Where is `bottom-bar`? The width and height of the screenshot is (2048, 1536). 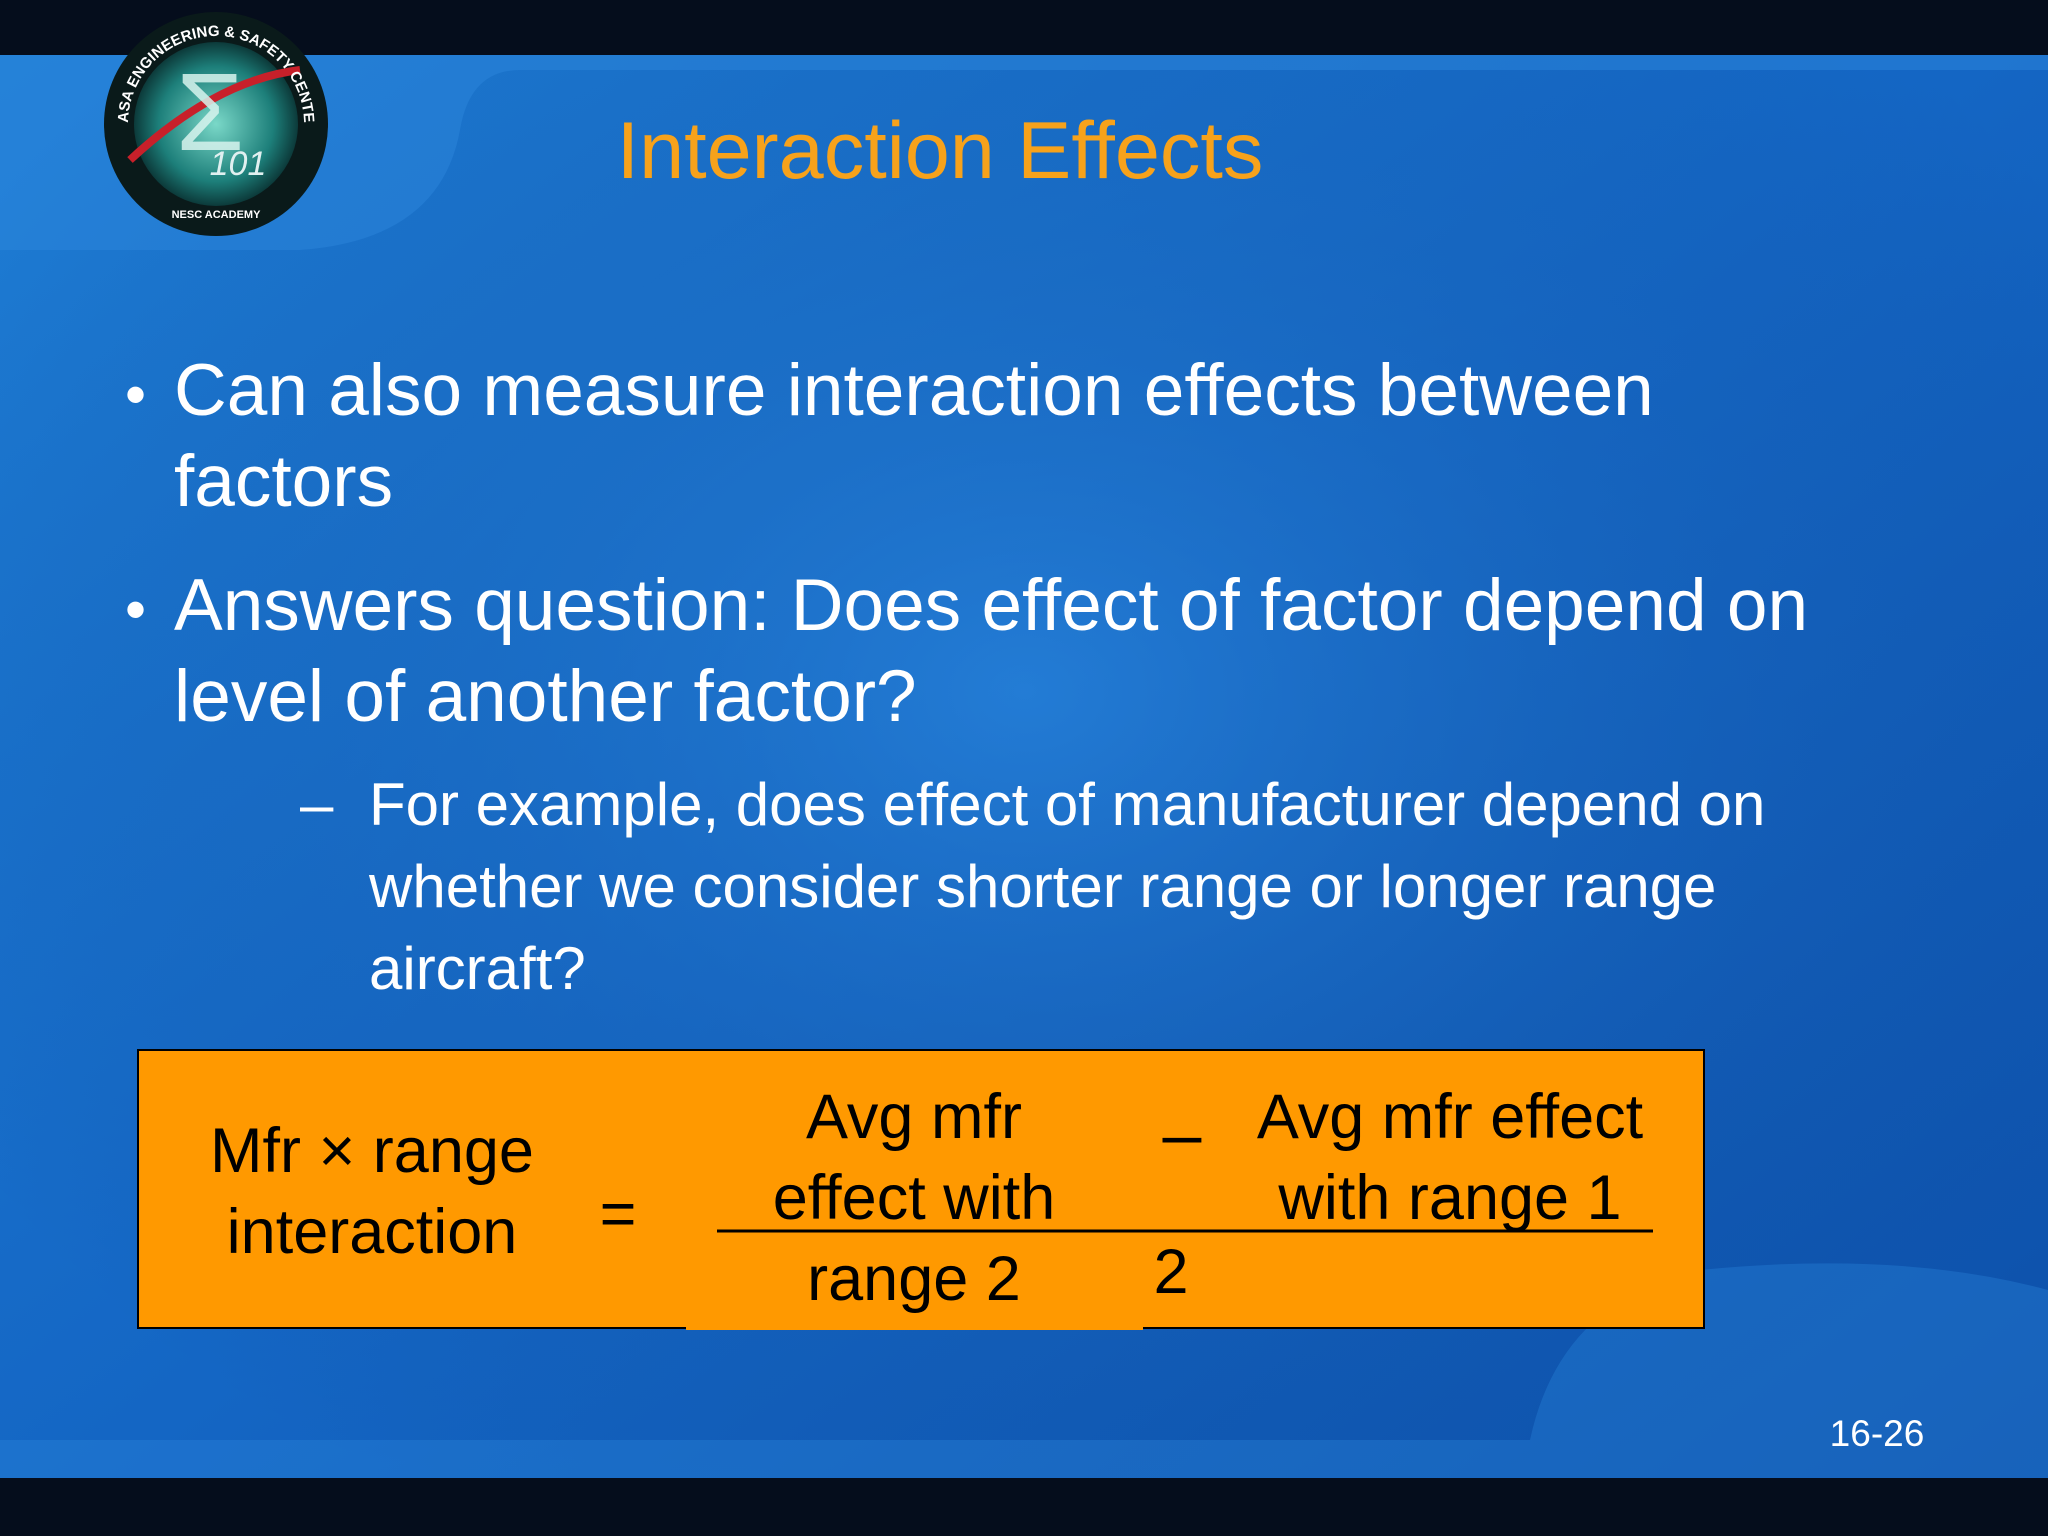
bottom-bar is located at coordinates (1024, 1507).